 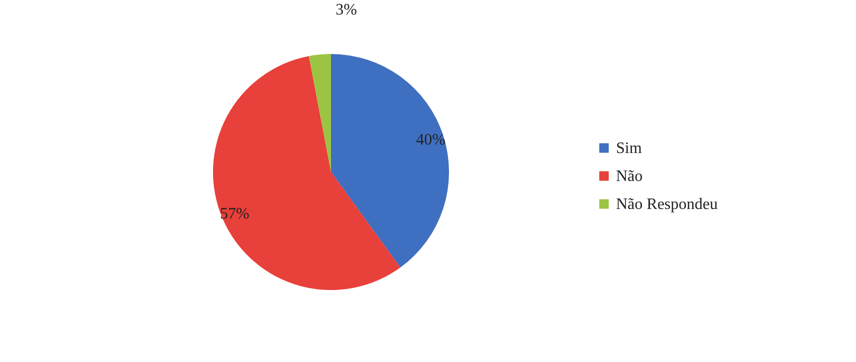 What do you see at coordinates (629, 176) in the screenshot?
I see `legend-label: Não` at bounding box center [629, 176].